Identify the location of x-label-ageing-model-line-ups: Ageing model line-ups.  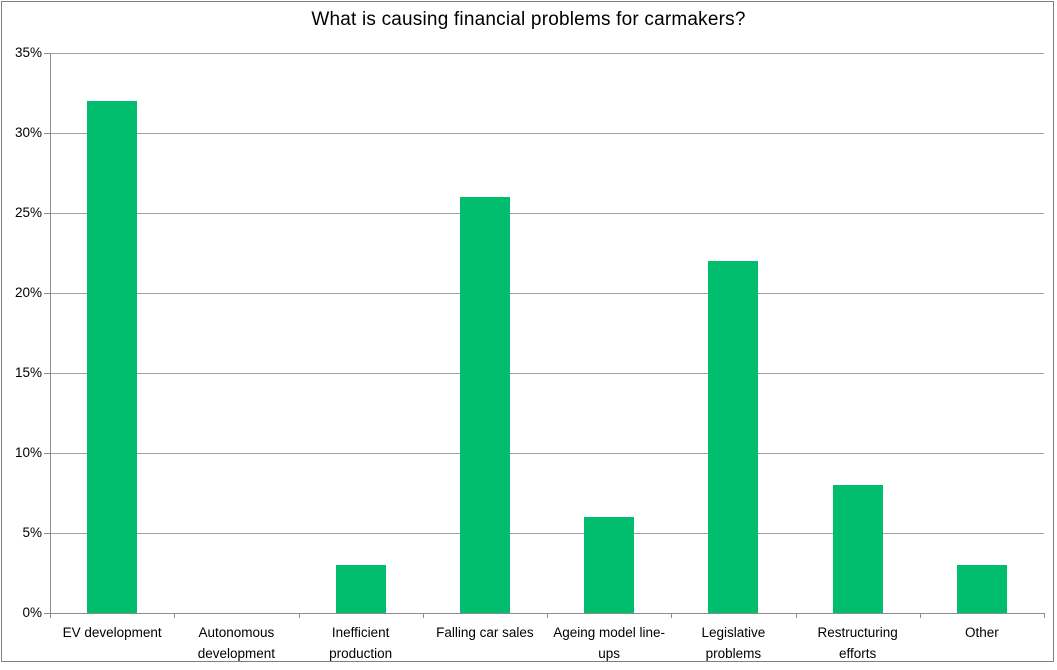
(609, 643).